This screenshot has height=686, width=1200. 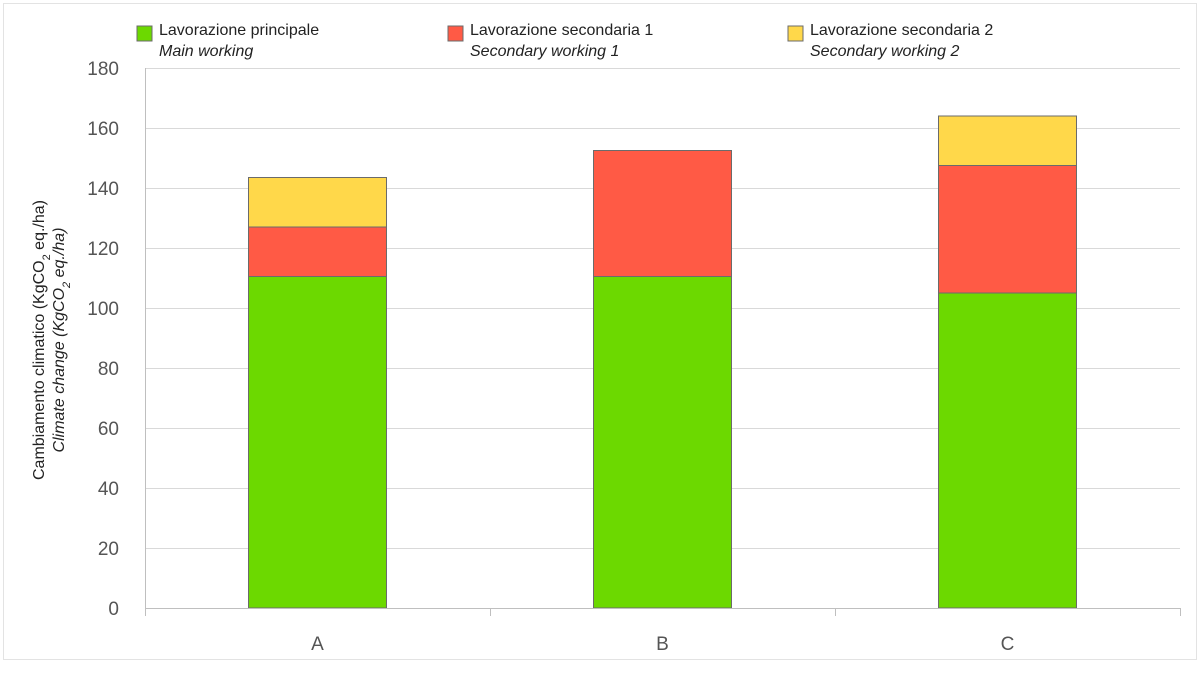 I want to click on y-axis-label-english-subscript: 2, so click(x=67, y=285).